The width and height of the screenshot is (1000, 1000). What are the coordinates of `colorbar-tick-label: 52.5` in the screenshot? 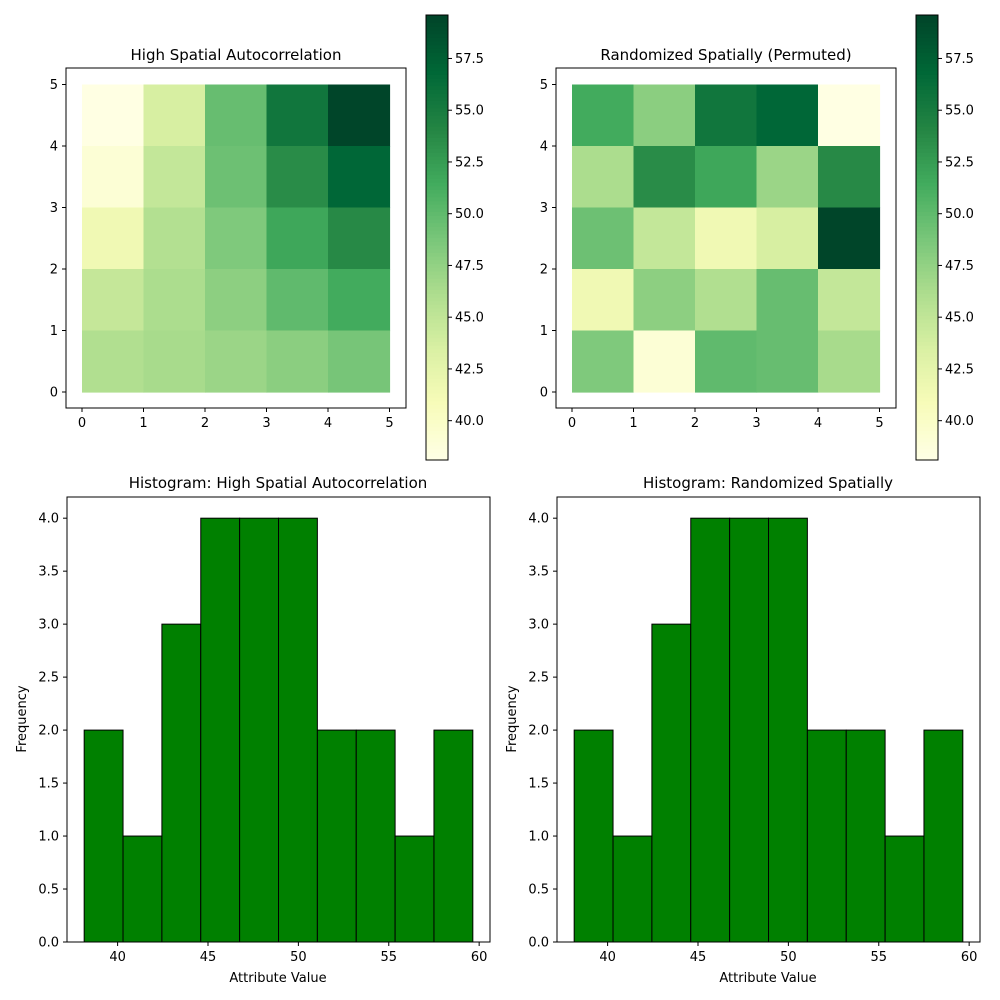 It's located at (469, 162).